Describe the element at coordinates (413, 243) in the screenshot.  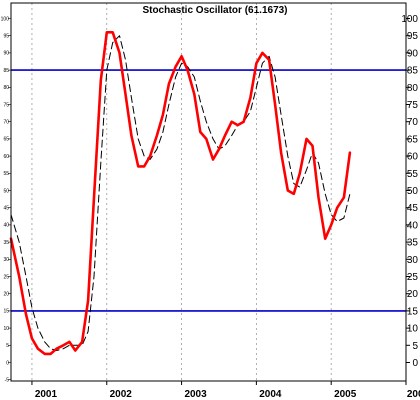
I see `ytick-label-right-35: 35` at that location.